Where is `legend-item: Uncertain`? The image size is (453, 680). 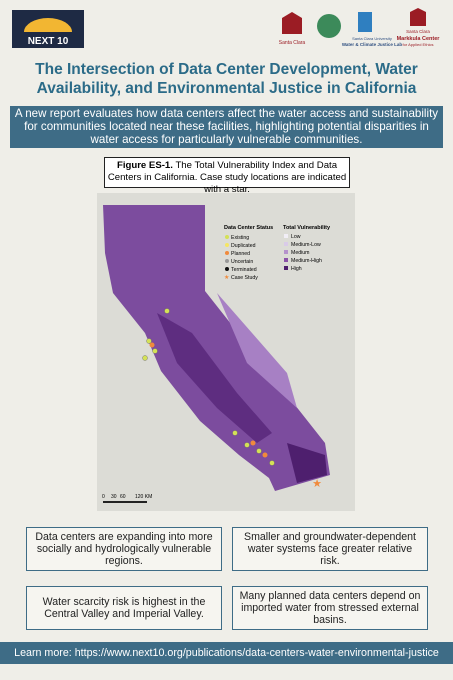
legend-item: Uncertain is located at coordinates (242, 262).